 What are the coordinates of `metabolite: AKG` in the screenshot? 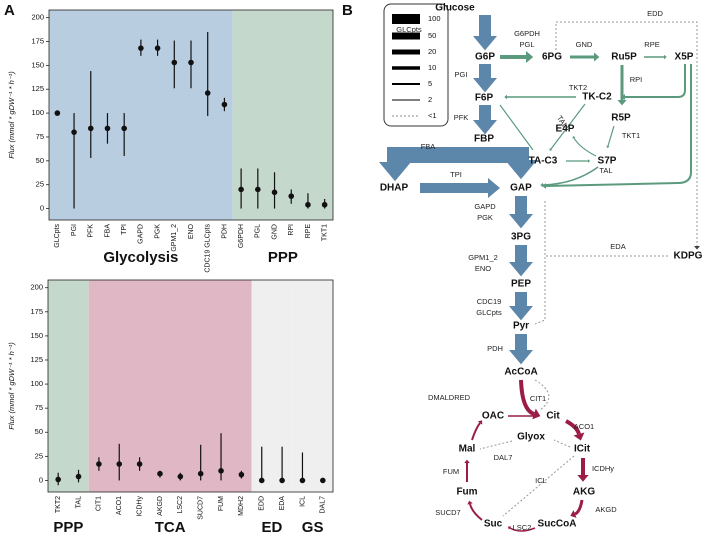 It's located at (584, 492).